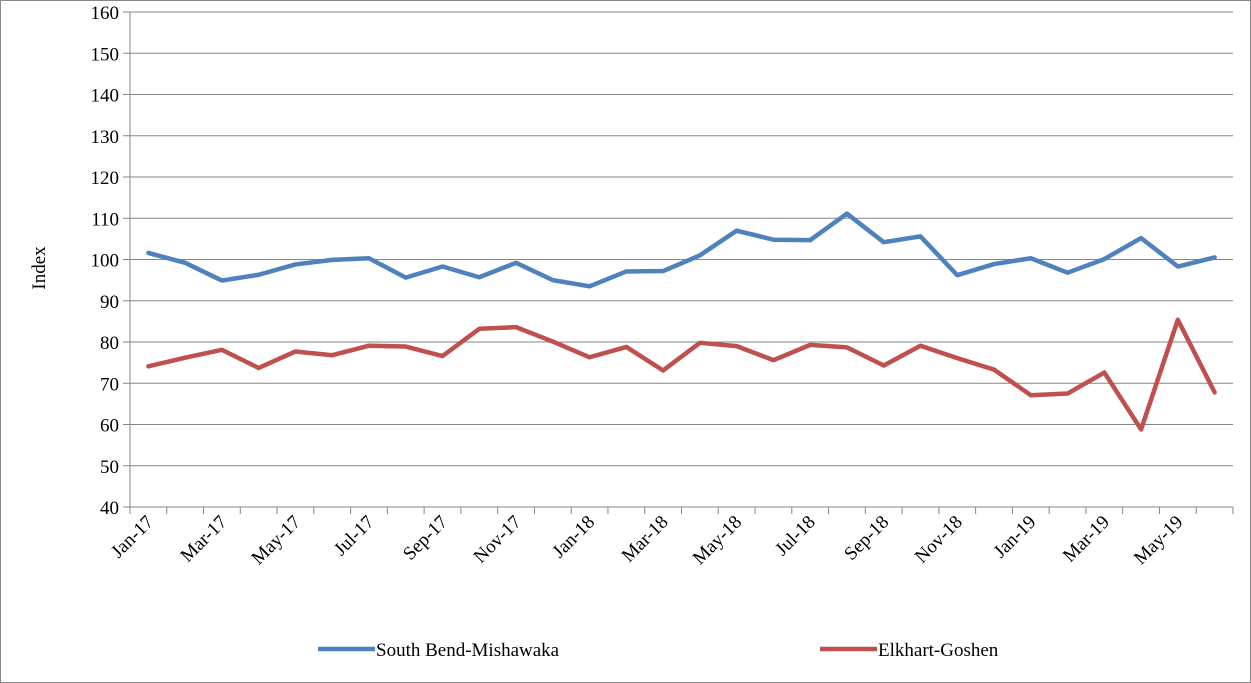 The height and width of the screenshot is (683, 1251). Describe the element at coordinates (938, 650) in the screenshot. I see `legend-label-1: Elkhart-Goshen` at that location.